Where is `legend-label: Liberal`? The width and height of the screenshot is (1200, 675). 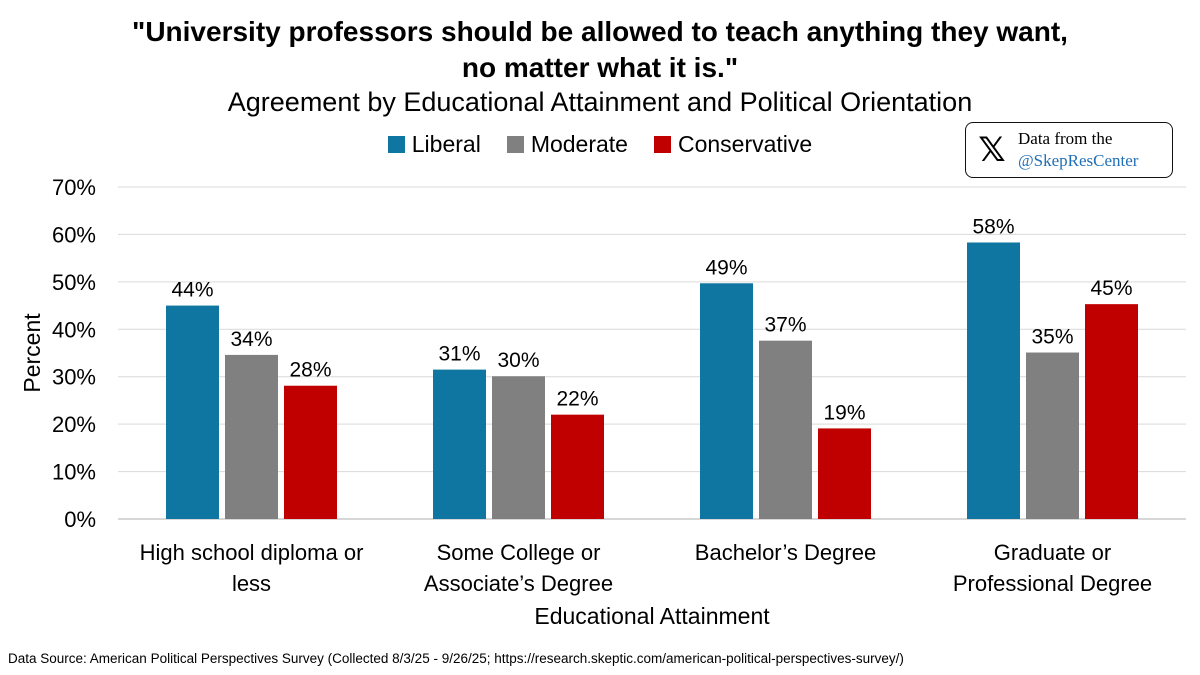
legend-label: Liberal is located at coordinates (446, 144).